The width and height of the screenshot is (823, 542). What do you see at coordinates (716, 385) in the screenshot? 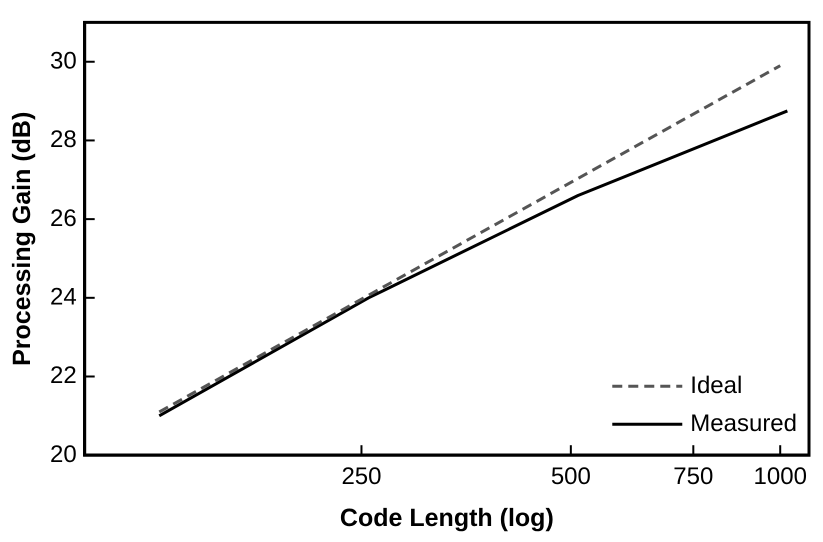
I see `legend-label: Ideal` at bounding box center [716, 385].